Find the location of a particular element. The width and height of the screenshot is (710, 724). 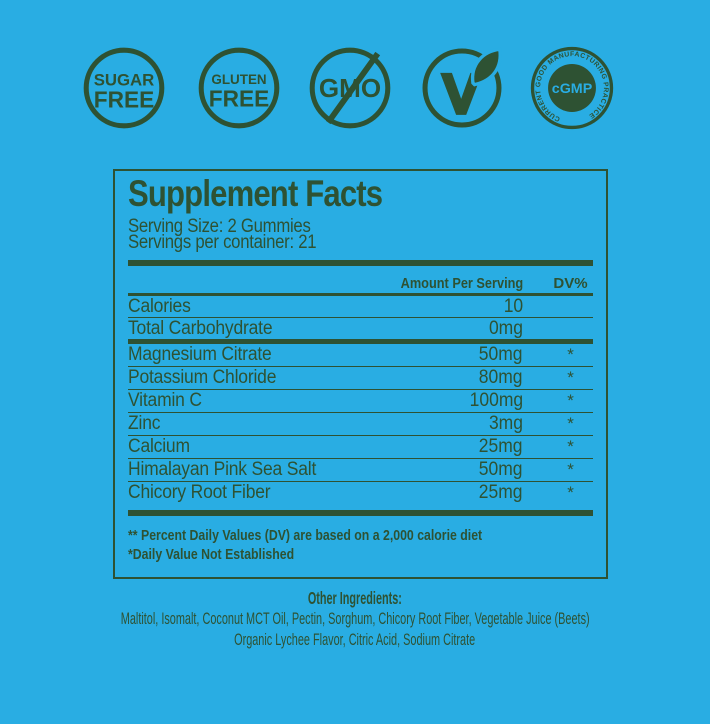

table-row: Zinc 3mg * is located at coordinates (360, 424).